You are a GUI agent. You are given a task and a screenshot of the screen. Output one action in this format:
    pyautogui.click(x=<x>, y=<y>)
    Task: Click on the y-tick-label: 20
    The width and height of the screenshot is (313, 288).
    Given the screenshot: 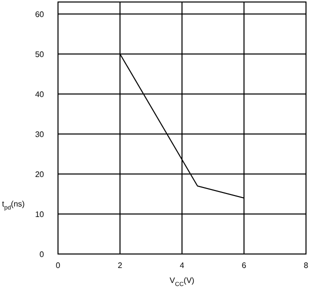 What is the action you would take?
    pyautogui.click(x=40, y=174)
    